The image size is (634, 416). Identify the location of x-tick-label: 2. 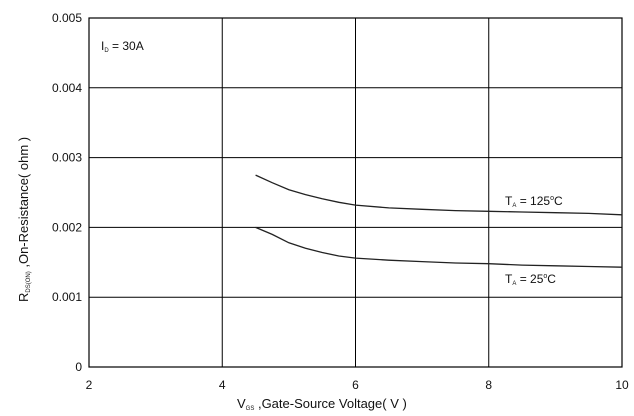
(89, 385).